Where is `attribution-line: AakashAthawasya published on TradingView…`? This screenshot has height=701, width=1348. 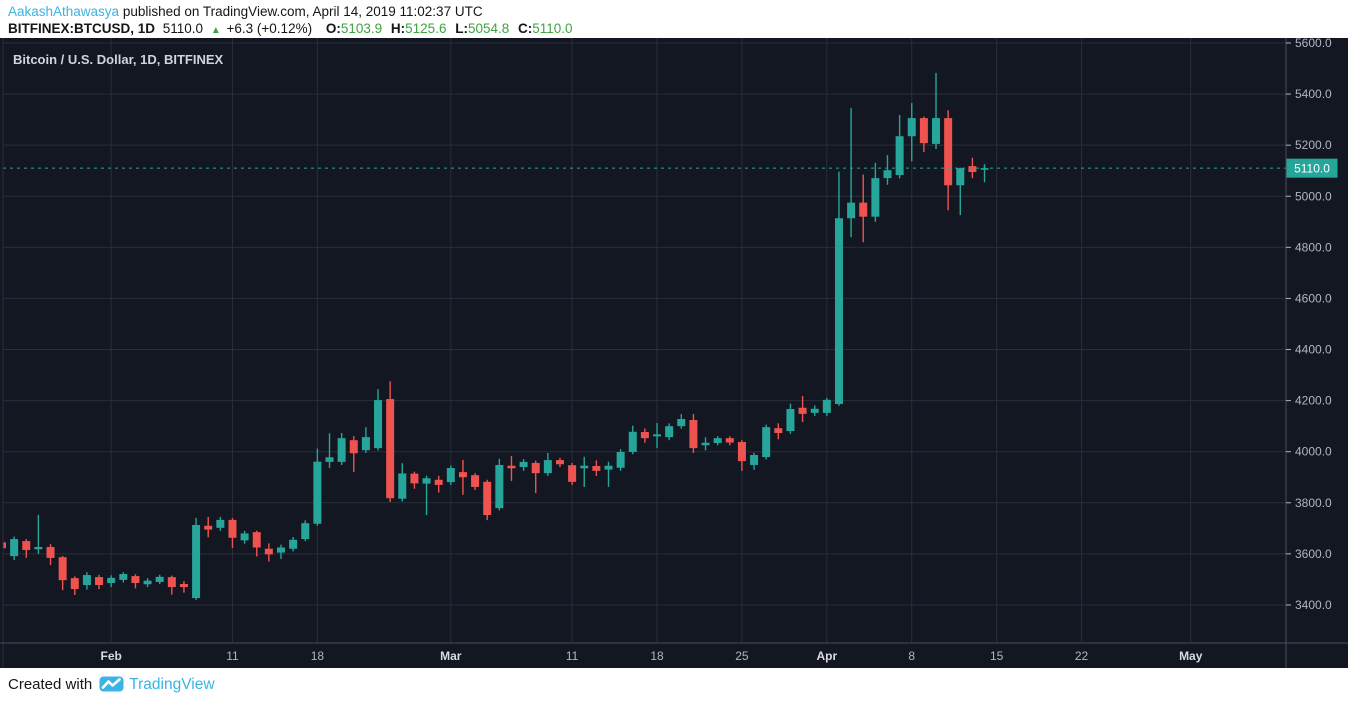 attribution-line: AakashAthawasya published on TradingView… is located at coordinates (678, 11).